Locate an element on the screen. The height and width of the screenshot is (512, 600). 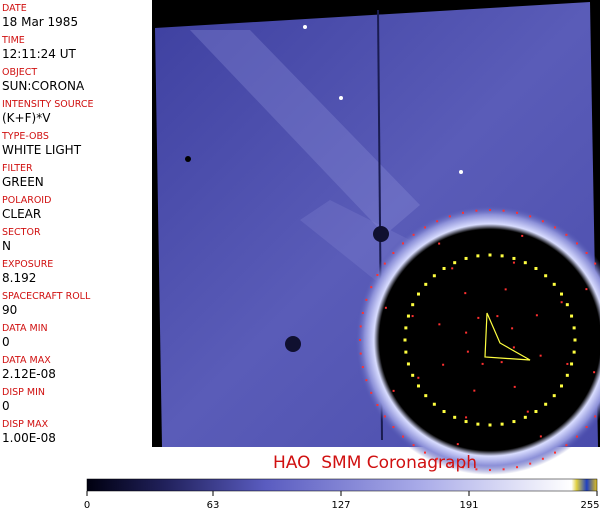
field-label: FILTER is located at coordinates (17, 168).